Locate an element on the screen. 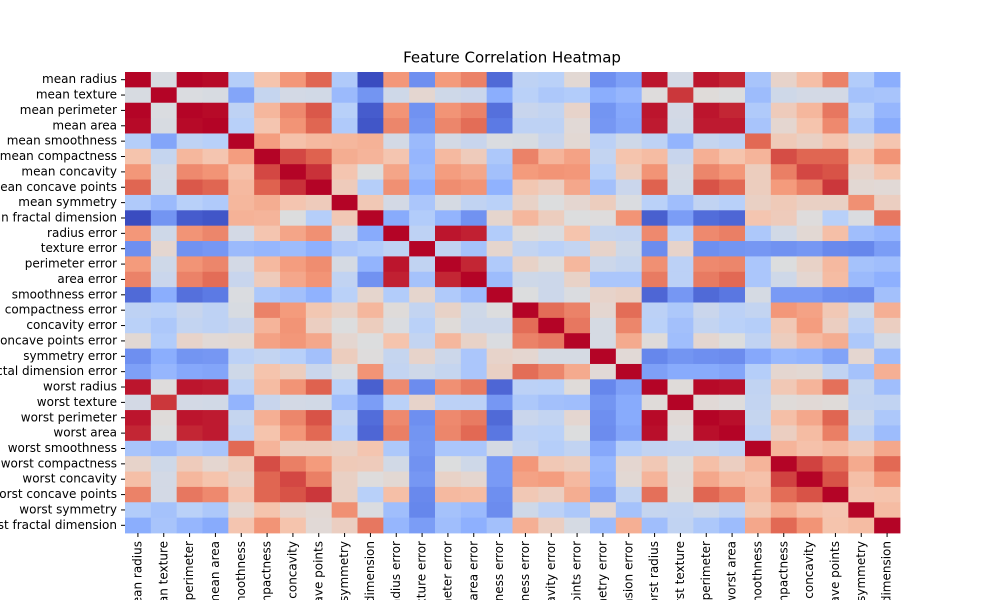 The height and width of the screenshot is (600, 1000). x-tick-label: area error is located at coordinates (473, 570).